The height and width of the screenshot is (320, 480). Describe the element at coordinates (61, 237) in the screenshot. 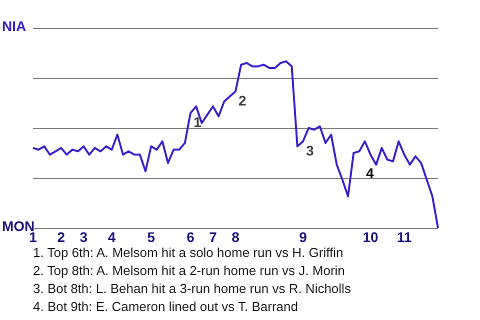

I see `x-tick-label: 2` at that location.